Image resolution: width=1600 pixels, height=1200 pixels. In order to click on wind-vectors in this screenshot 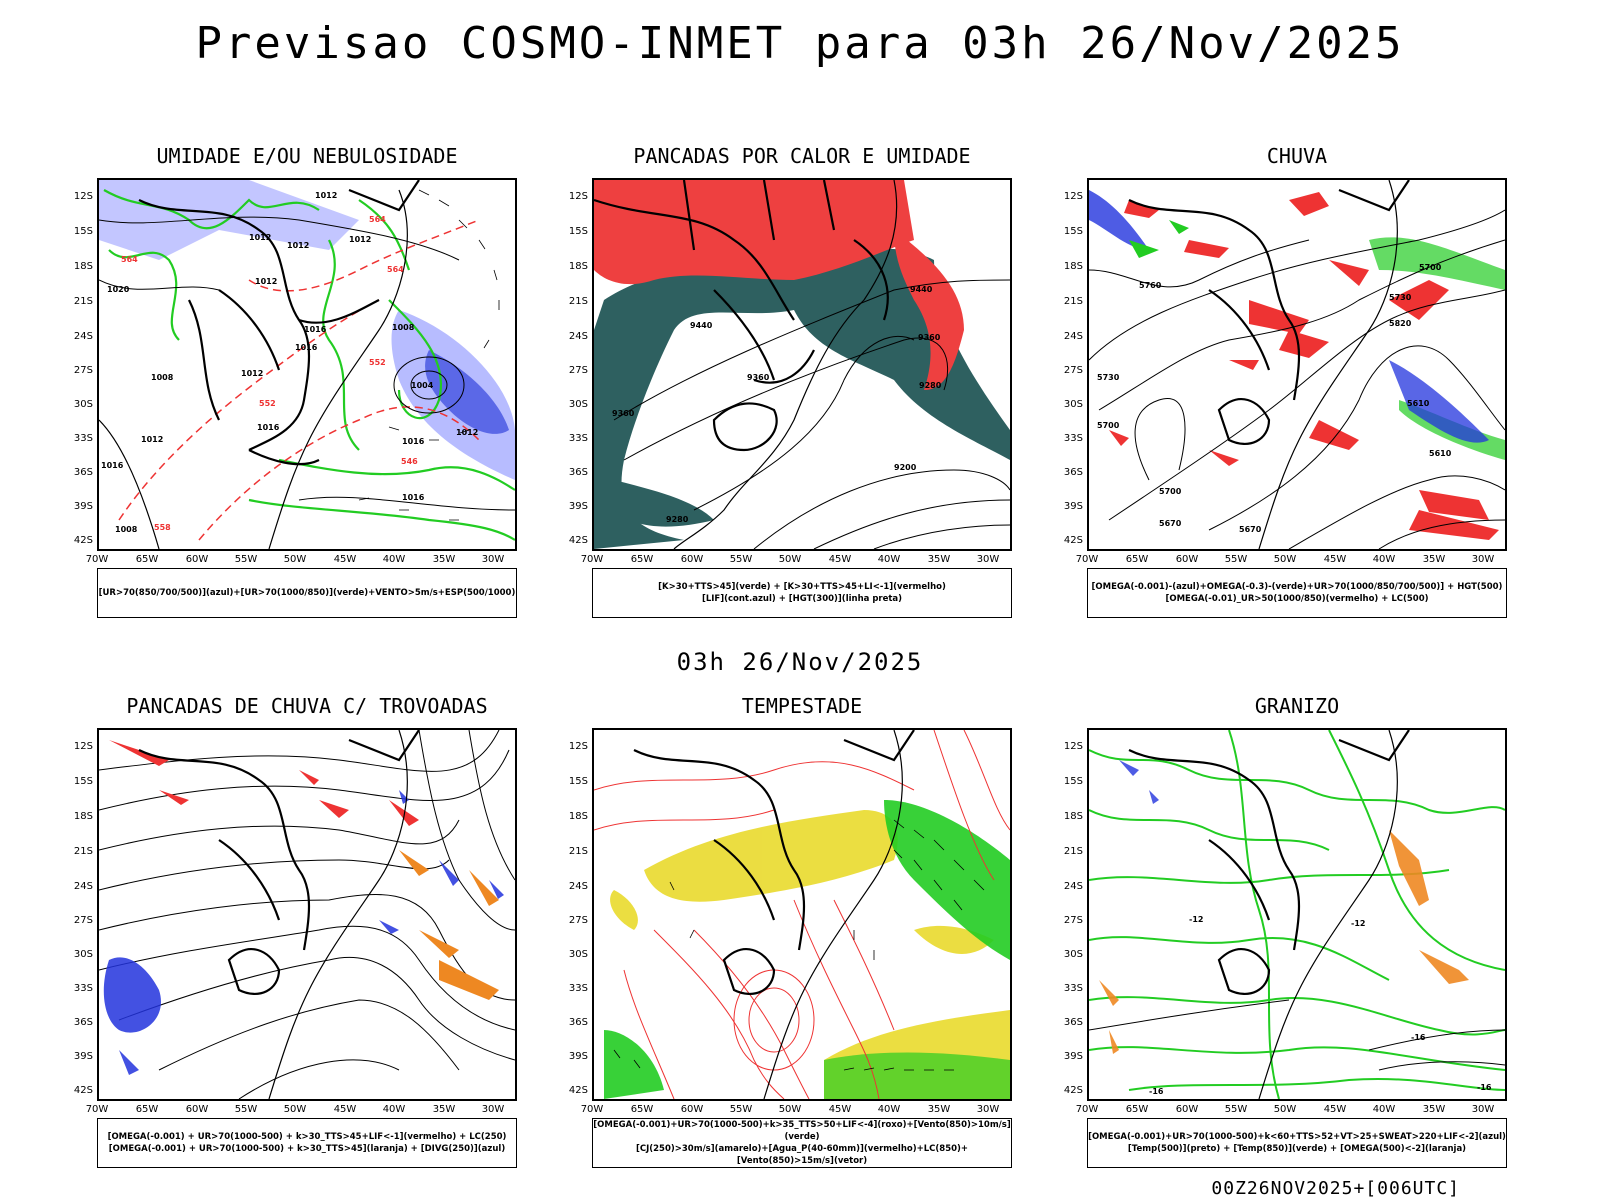, I will do `click(799, 945)`.